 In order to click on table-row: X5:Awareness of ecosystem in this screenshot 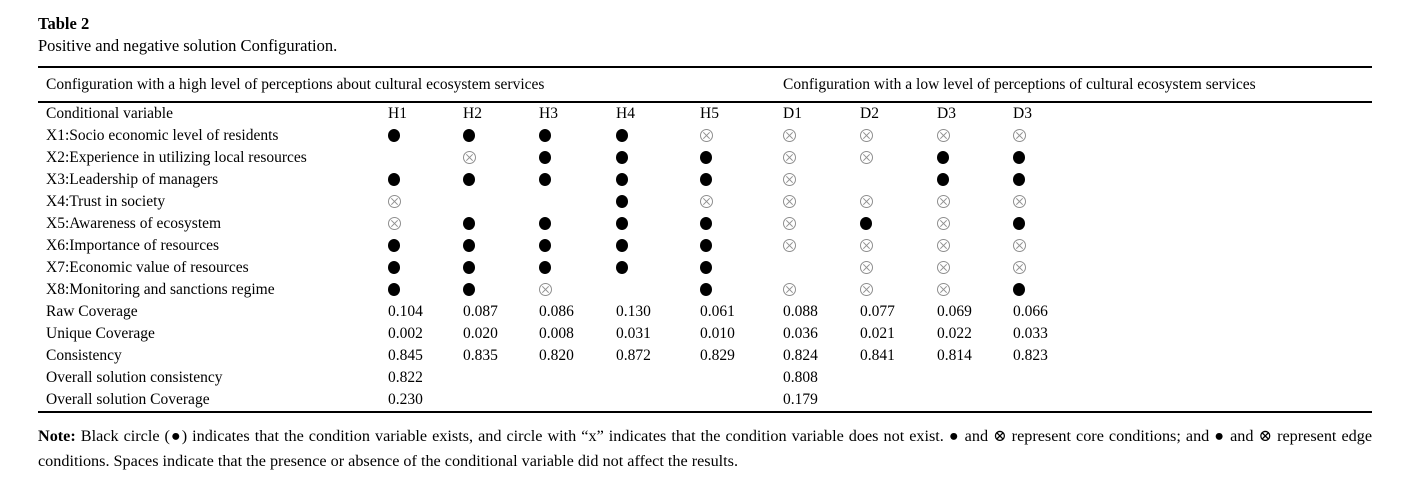, I will do `click(705, 224)`.